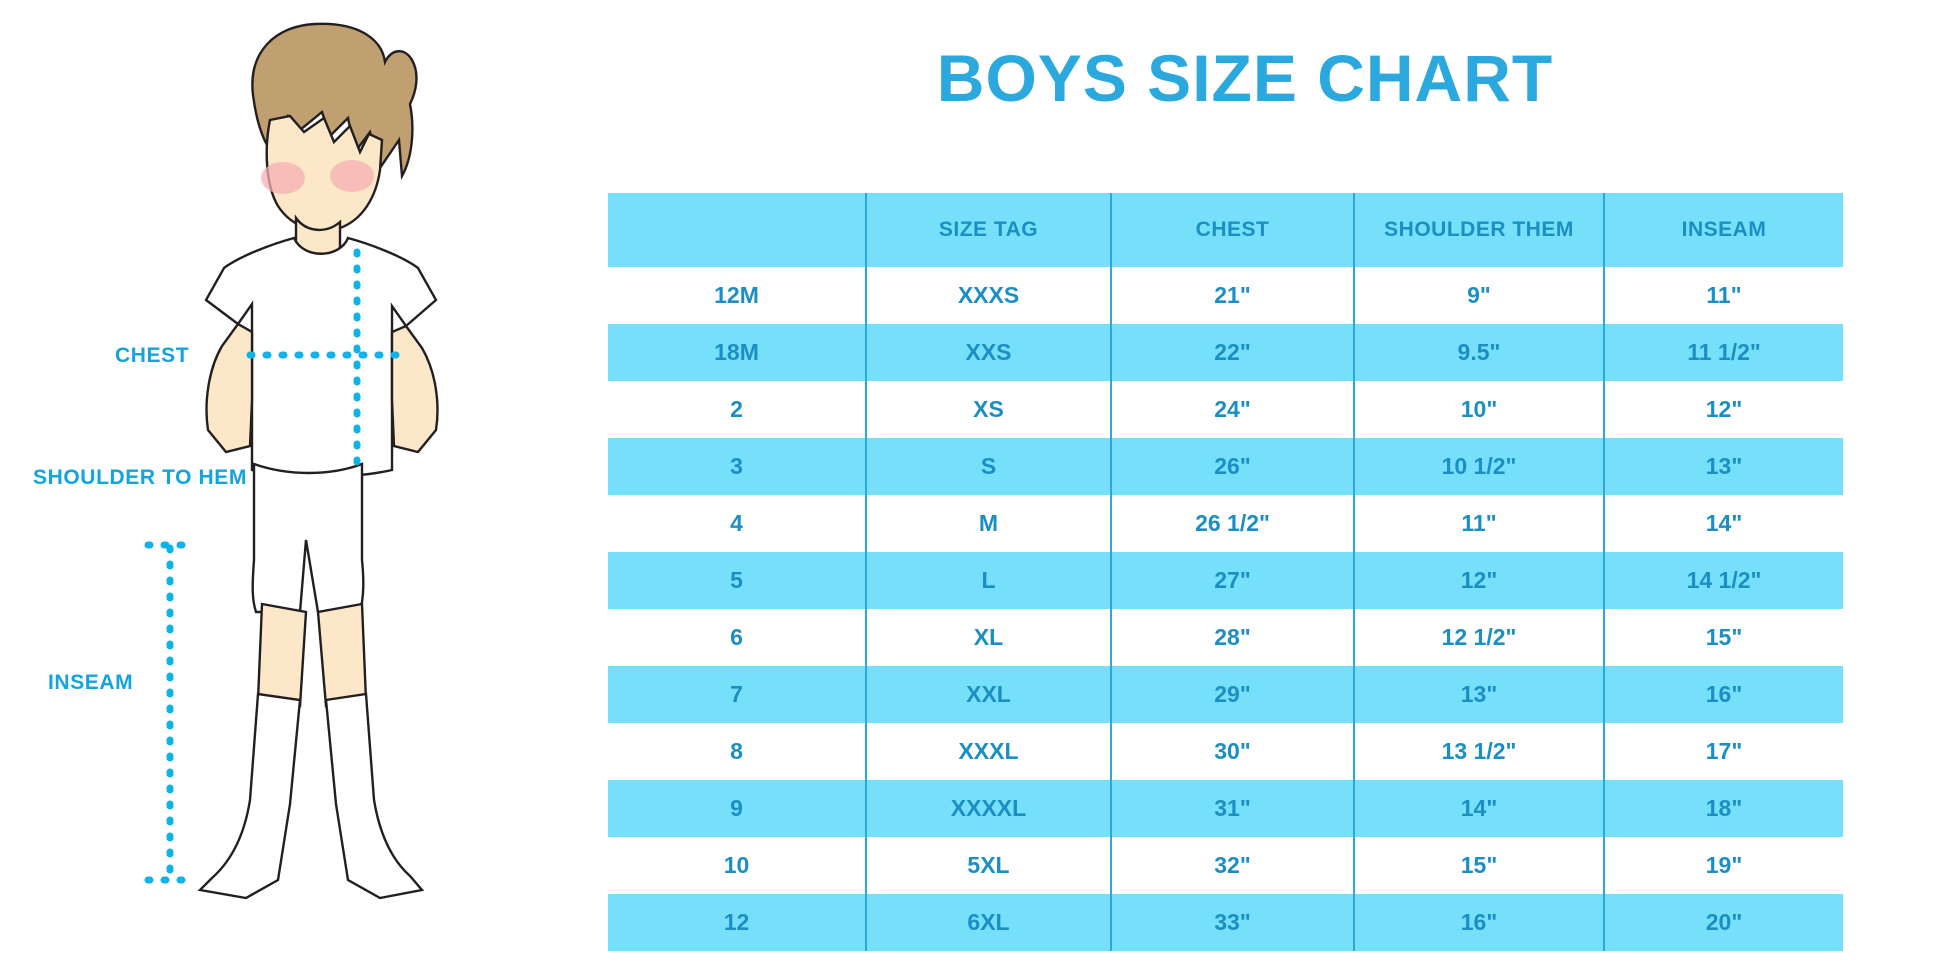 This screenshot has width=1946, height=973. I want to click on cell-shoulder: 11", so click(1479, 523).